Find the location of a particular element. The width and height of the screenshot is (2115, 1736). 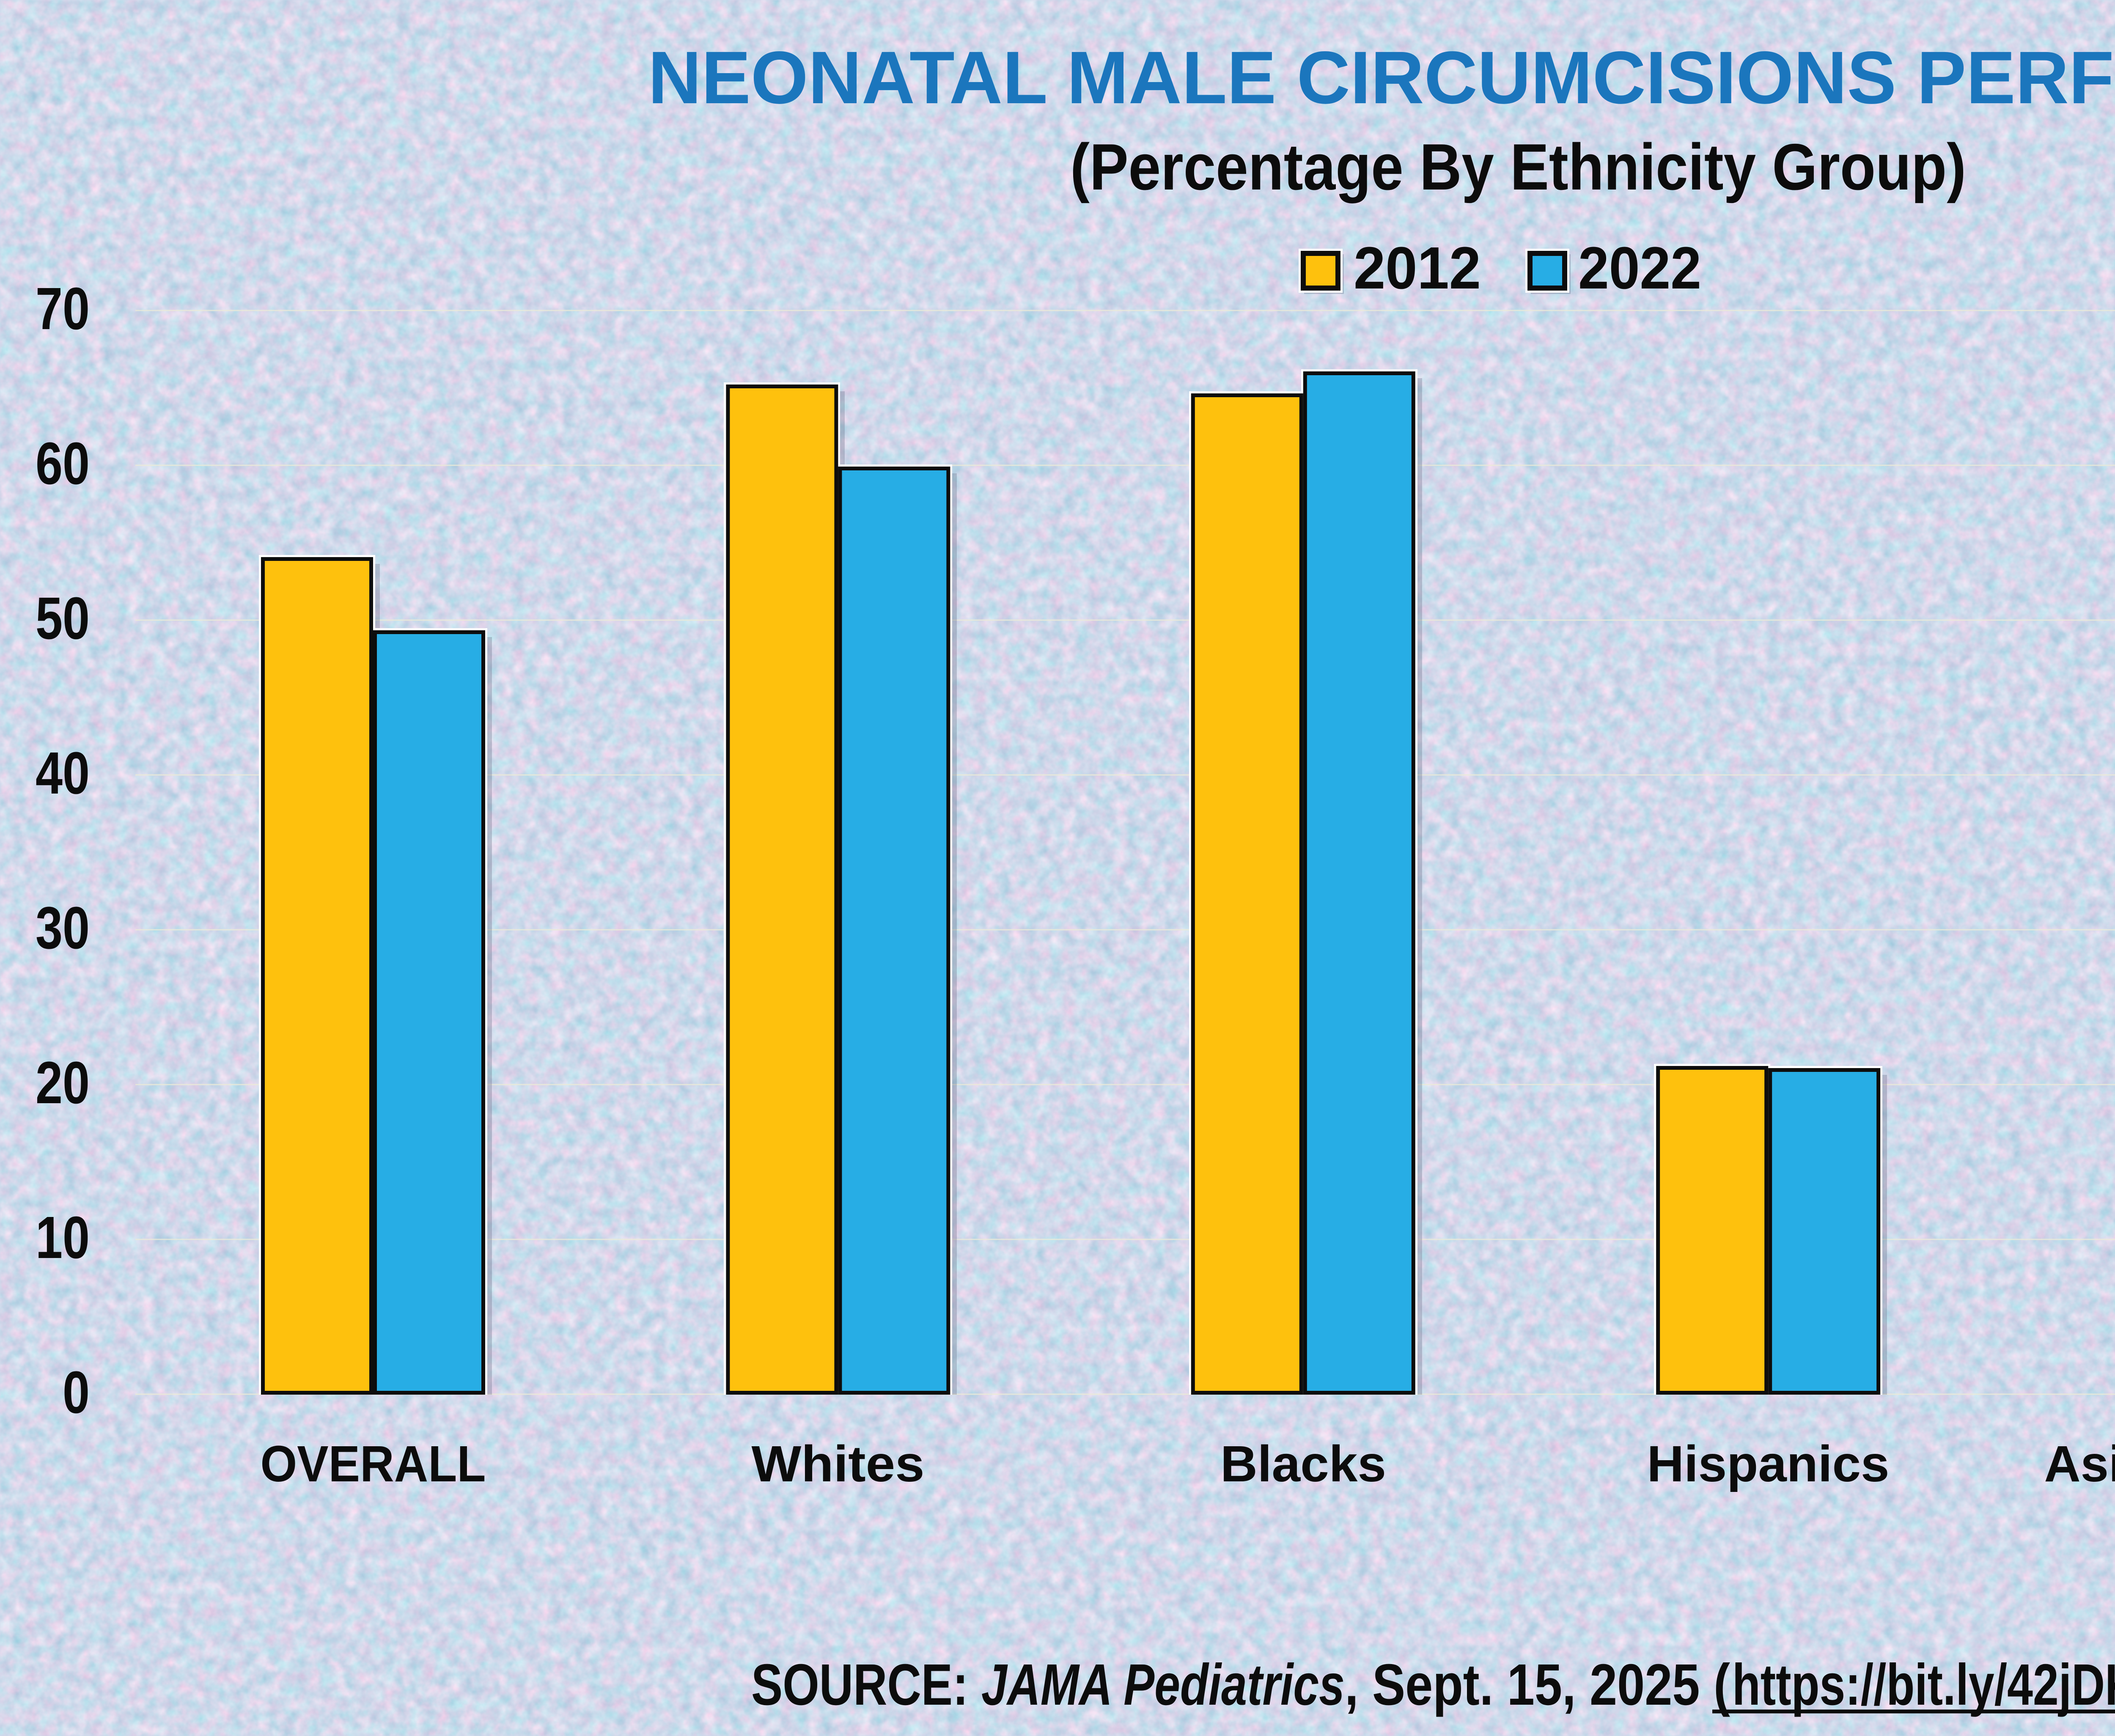

svg-text: Whites is located at coordinates (838, 1463).